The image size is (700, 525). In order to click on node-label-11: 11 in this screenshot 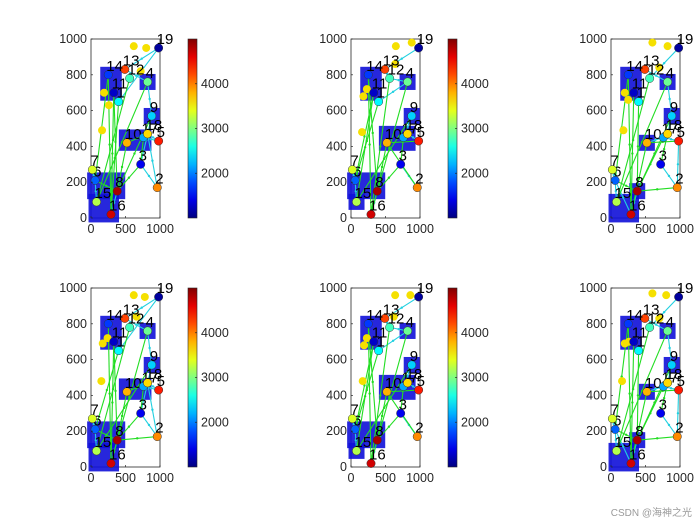, I will do `click(120, 84)`.